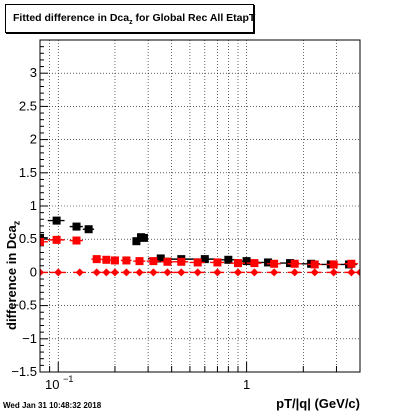  Describe the element at coordinates (33, 271) in the screenshot. I see `y-tick-label: 0` at that location.